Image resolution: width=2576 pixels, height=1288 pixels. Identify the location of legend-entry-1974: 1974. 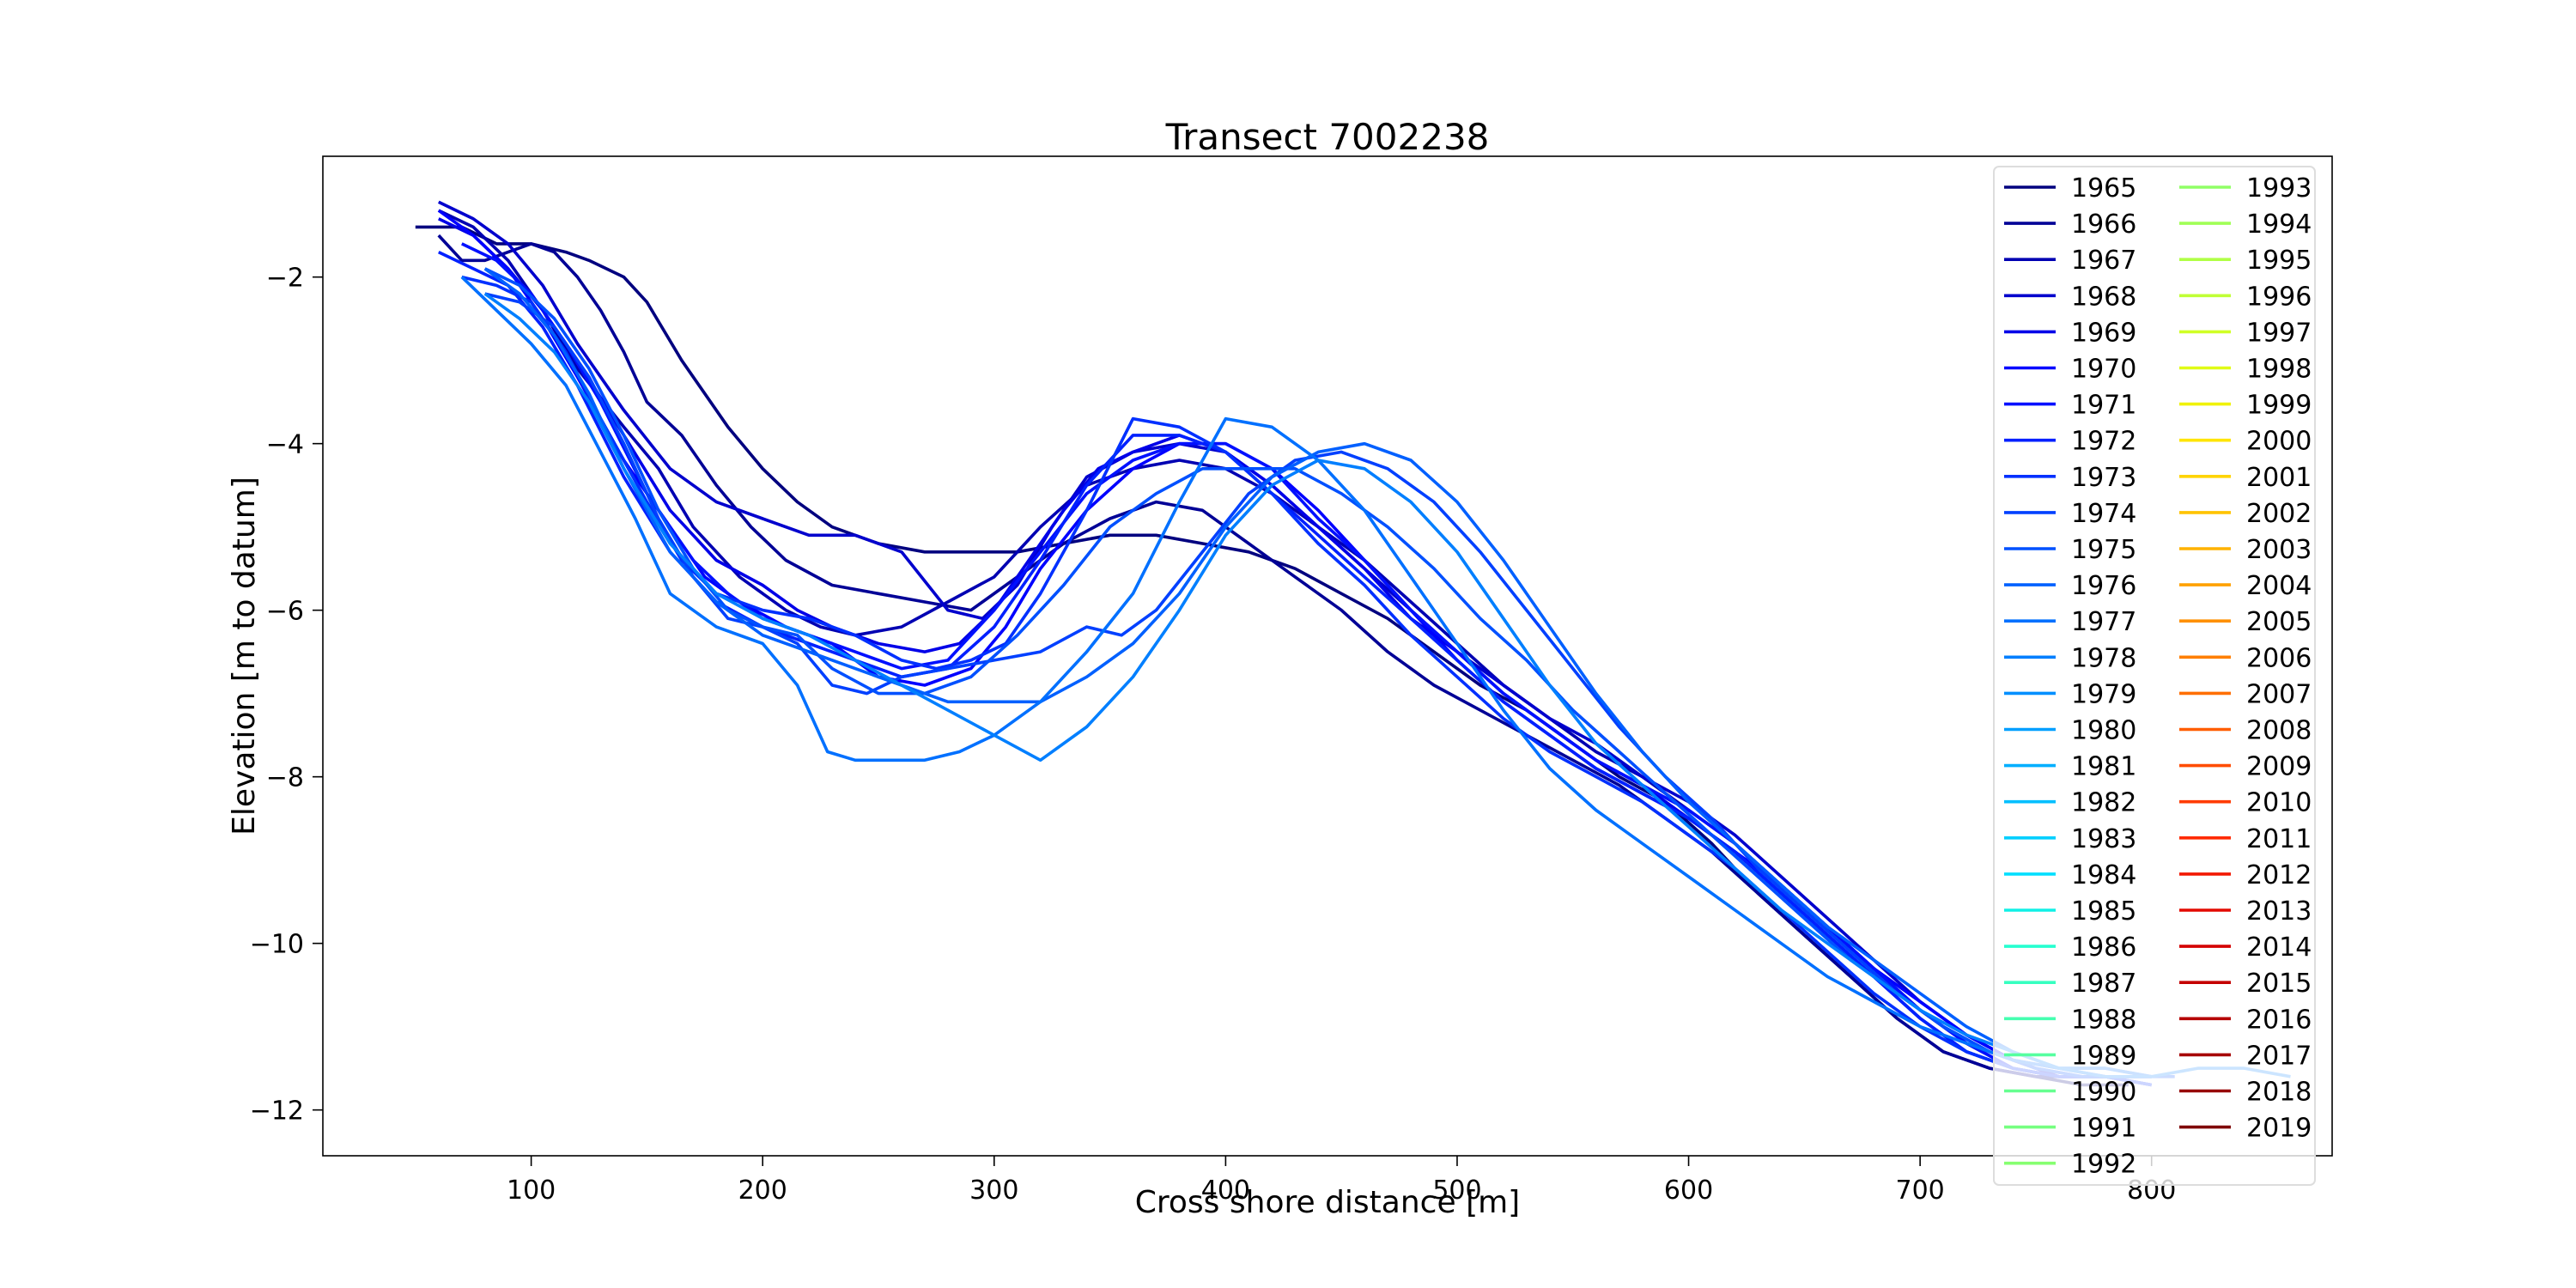
(2070, 514).